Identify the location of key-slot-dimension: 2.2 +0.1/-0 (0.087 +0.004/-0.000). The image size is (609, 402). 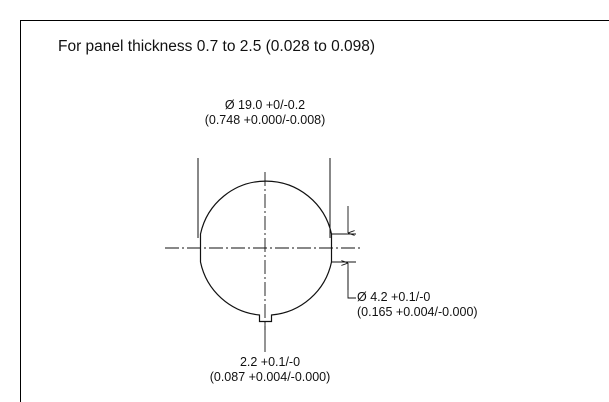
(270, 370).